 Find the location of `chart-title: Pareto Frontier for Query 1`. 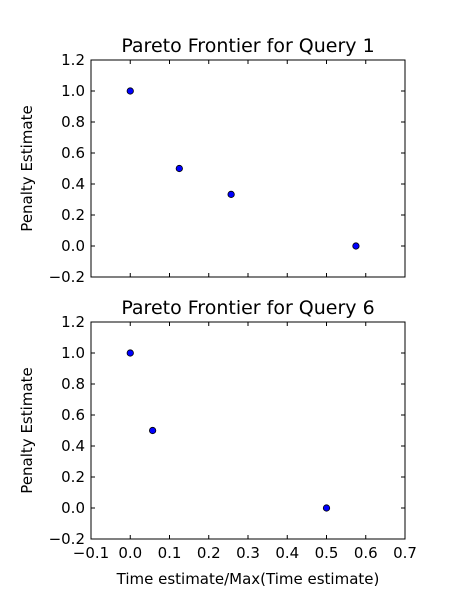

chart-title: Pareto Frontier for Query 1 is located at coordinates (247, 46).